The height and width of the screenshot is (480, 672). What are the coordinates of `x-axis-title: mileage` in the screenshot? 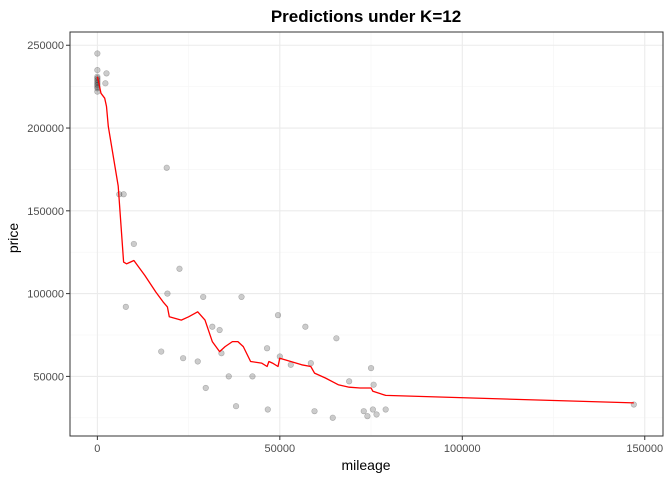 It's located at (365, 465).